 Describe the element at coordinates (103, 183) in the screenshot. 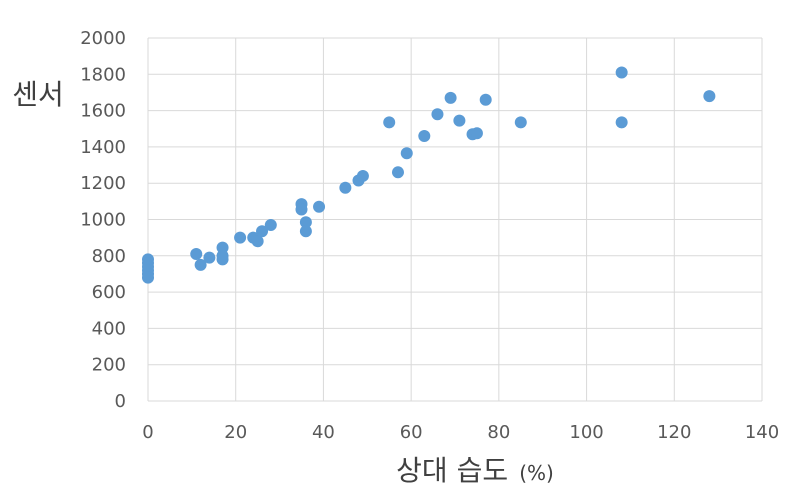

I see `y-tick-label: 1200` at that location.